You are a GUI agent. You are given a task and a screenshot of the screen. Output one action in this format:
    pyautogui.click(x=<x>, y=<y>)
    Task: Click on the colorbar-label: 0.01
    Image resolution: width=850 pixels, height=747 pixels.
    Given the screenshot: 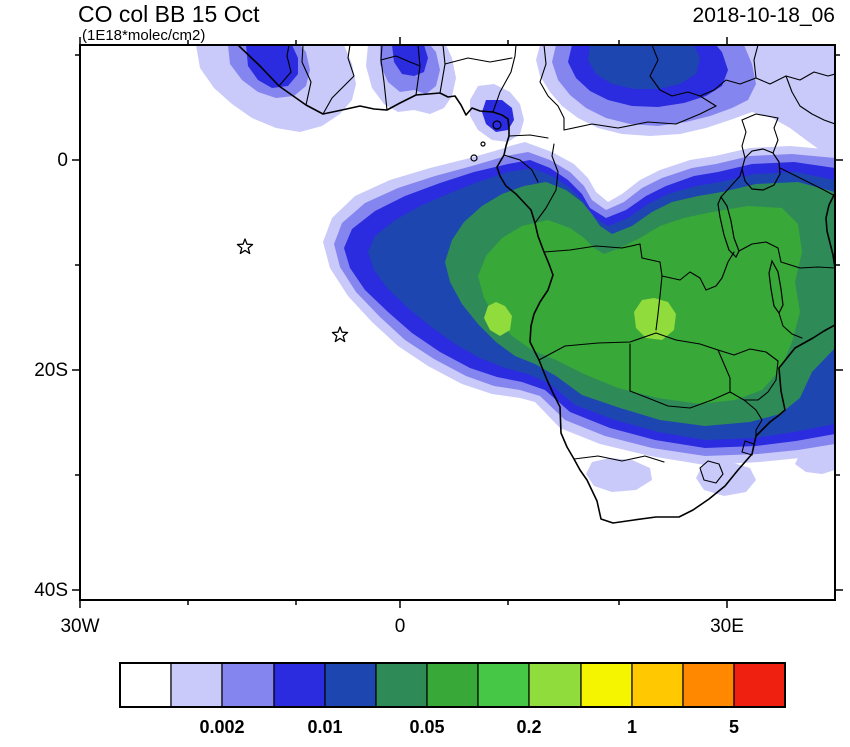 What is the action you would take?
    pyautogui.click(x=324, y=727)
    